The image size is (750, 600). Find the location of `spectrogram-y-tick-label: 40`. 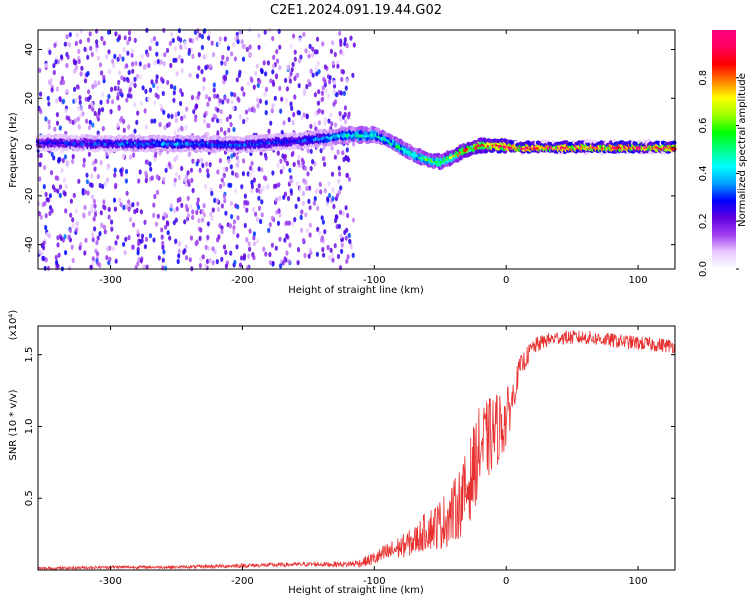

spectrogram-y-tick-label: 40 is located at coordinates (29, 49).